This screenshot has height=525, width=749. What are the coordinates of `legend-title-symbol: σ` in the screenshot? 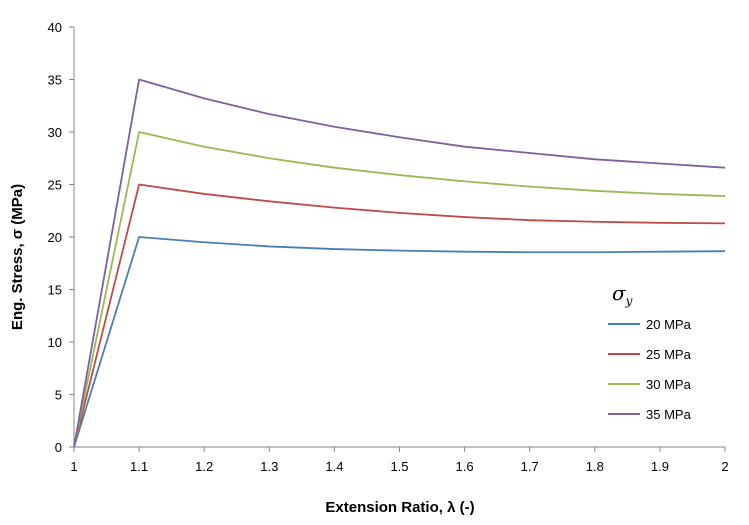 It's located at (619, 293).